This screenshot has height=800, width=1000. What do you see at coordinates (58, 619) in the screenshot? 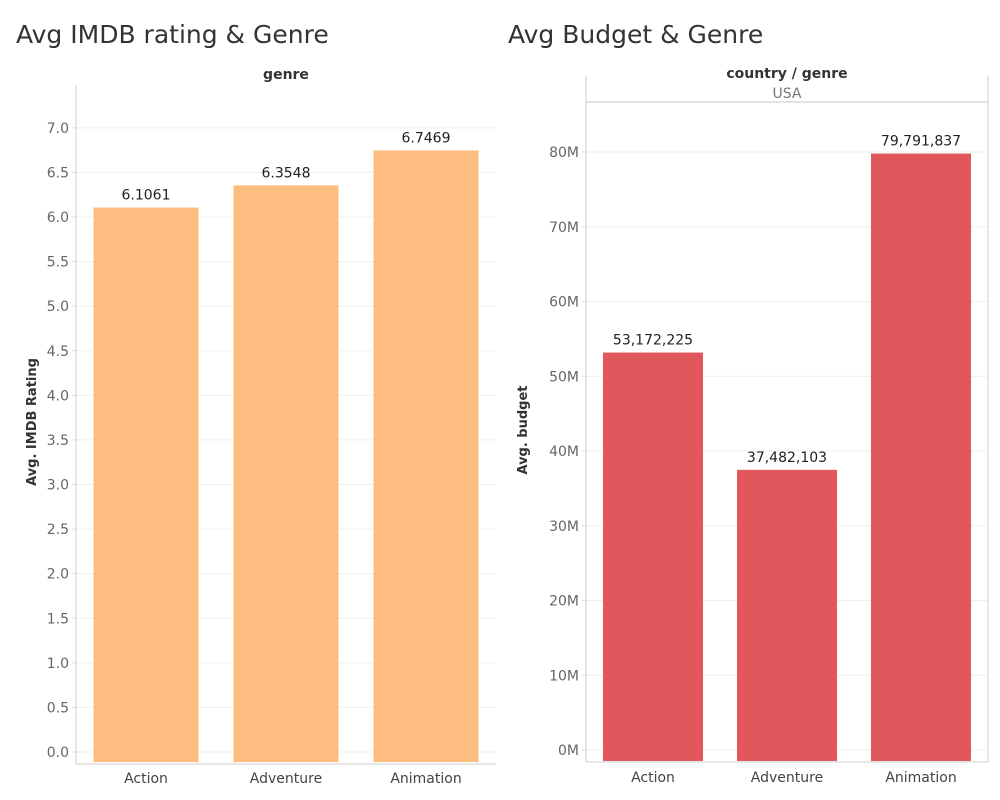
I see `rating-tick-label: 1.5` at bounding box center [58, 619].